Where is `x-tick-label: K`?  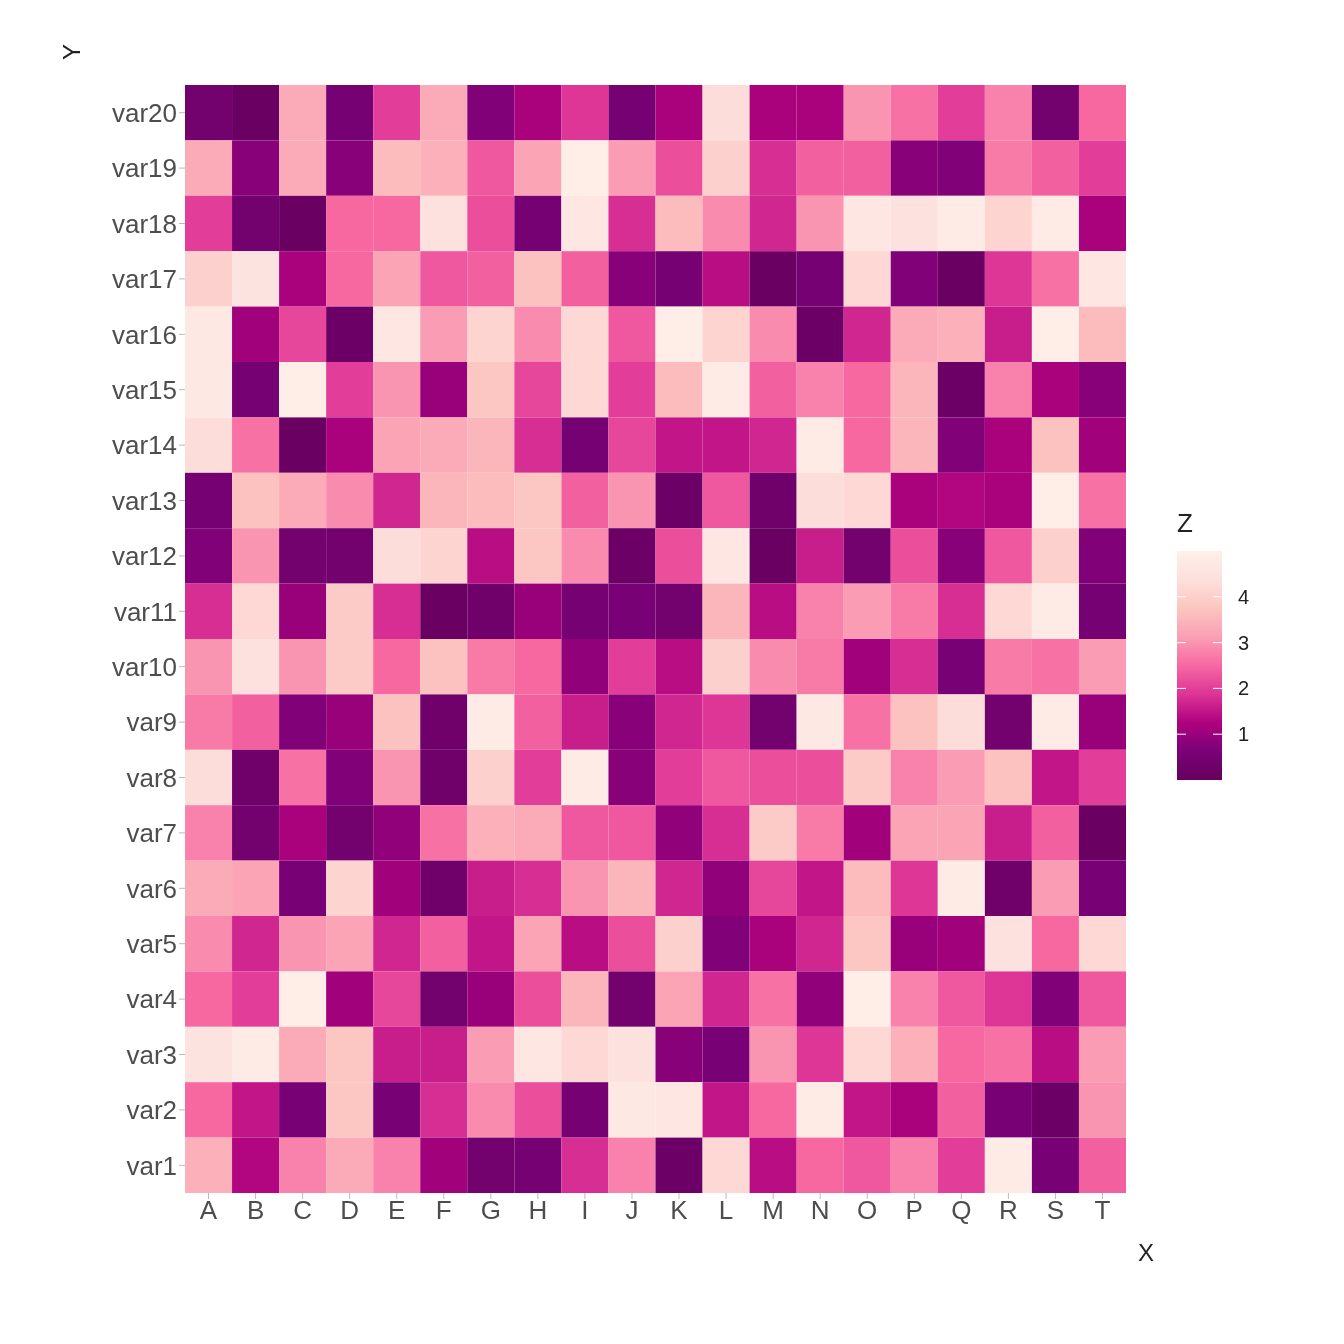 x-tick-label: K is located at coordinates (679, 1210).